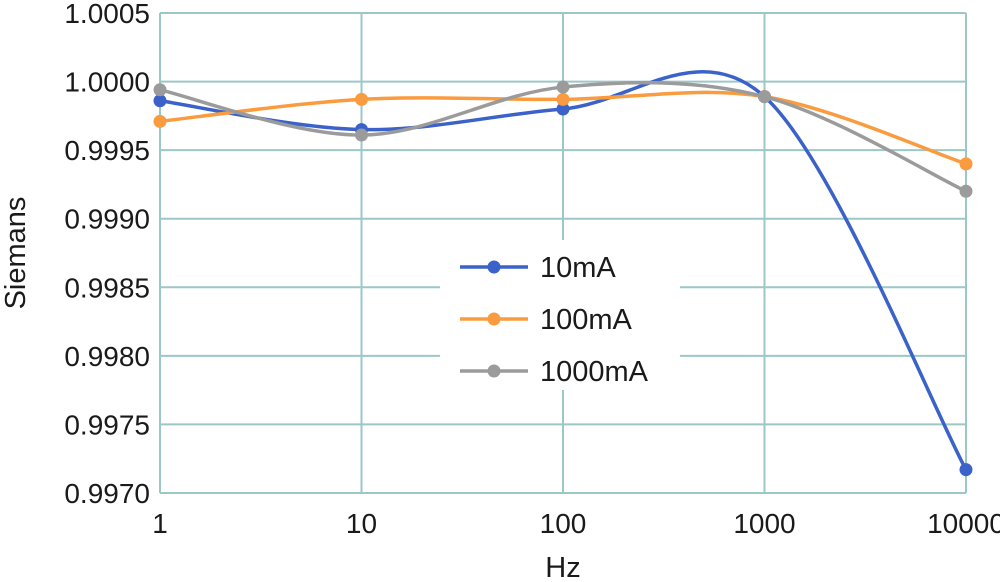 Image resolution: width=1000 pixels, height=582 pixels. Describe the element at coordinates (107, 150) in the screenshot. I see `y-tick-label: 0.9995` at that location.